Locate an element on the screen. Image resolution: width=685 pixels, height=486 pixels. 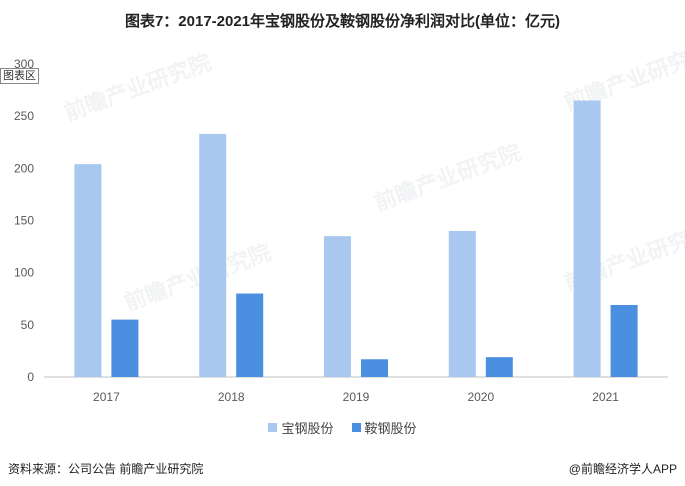
x-tick-label: 2021 is located at coordinates (605, 397).